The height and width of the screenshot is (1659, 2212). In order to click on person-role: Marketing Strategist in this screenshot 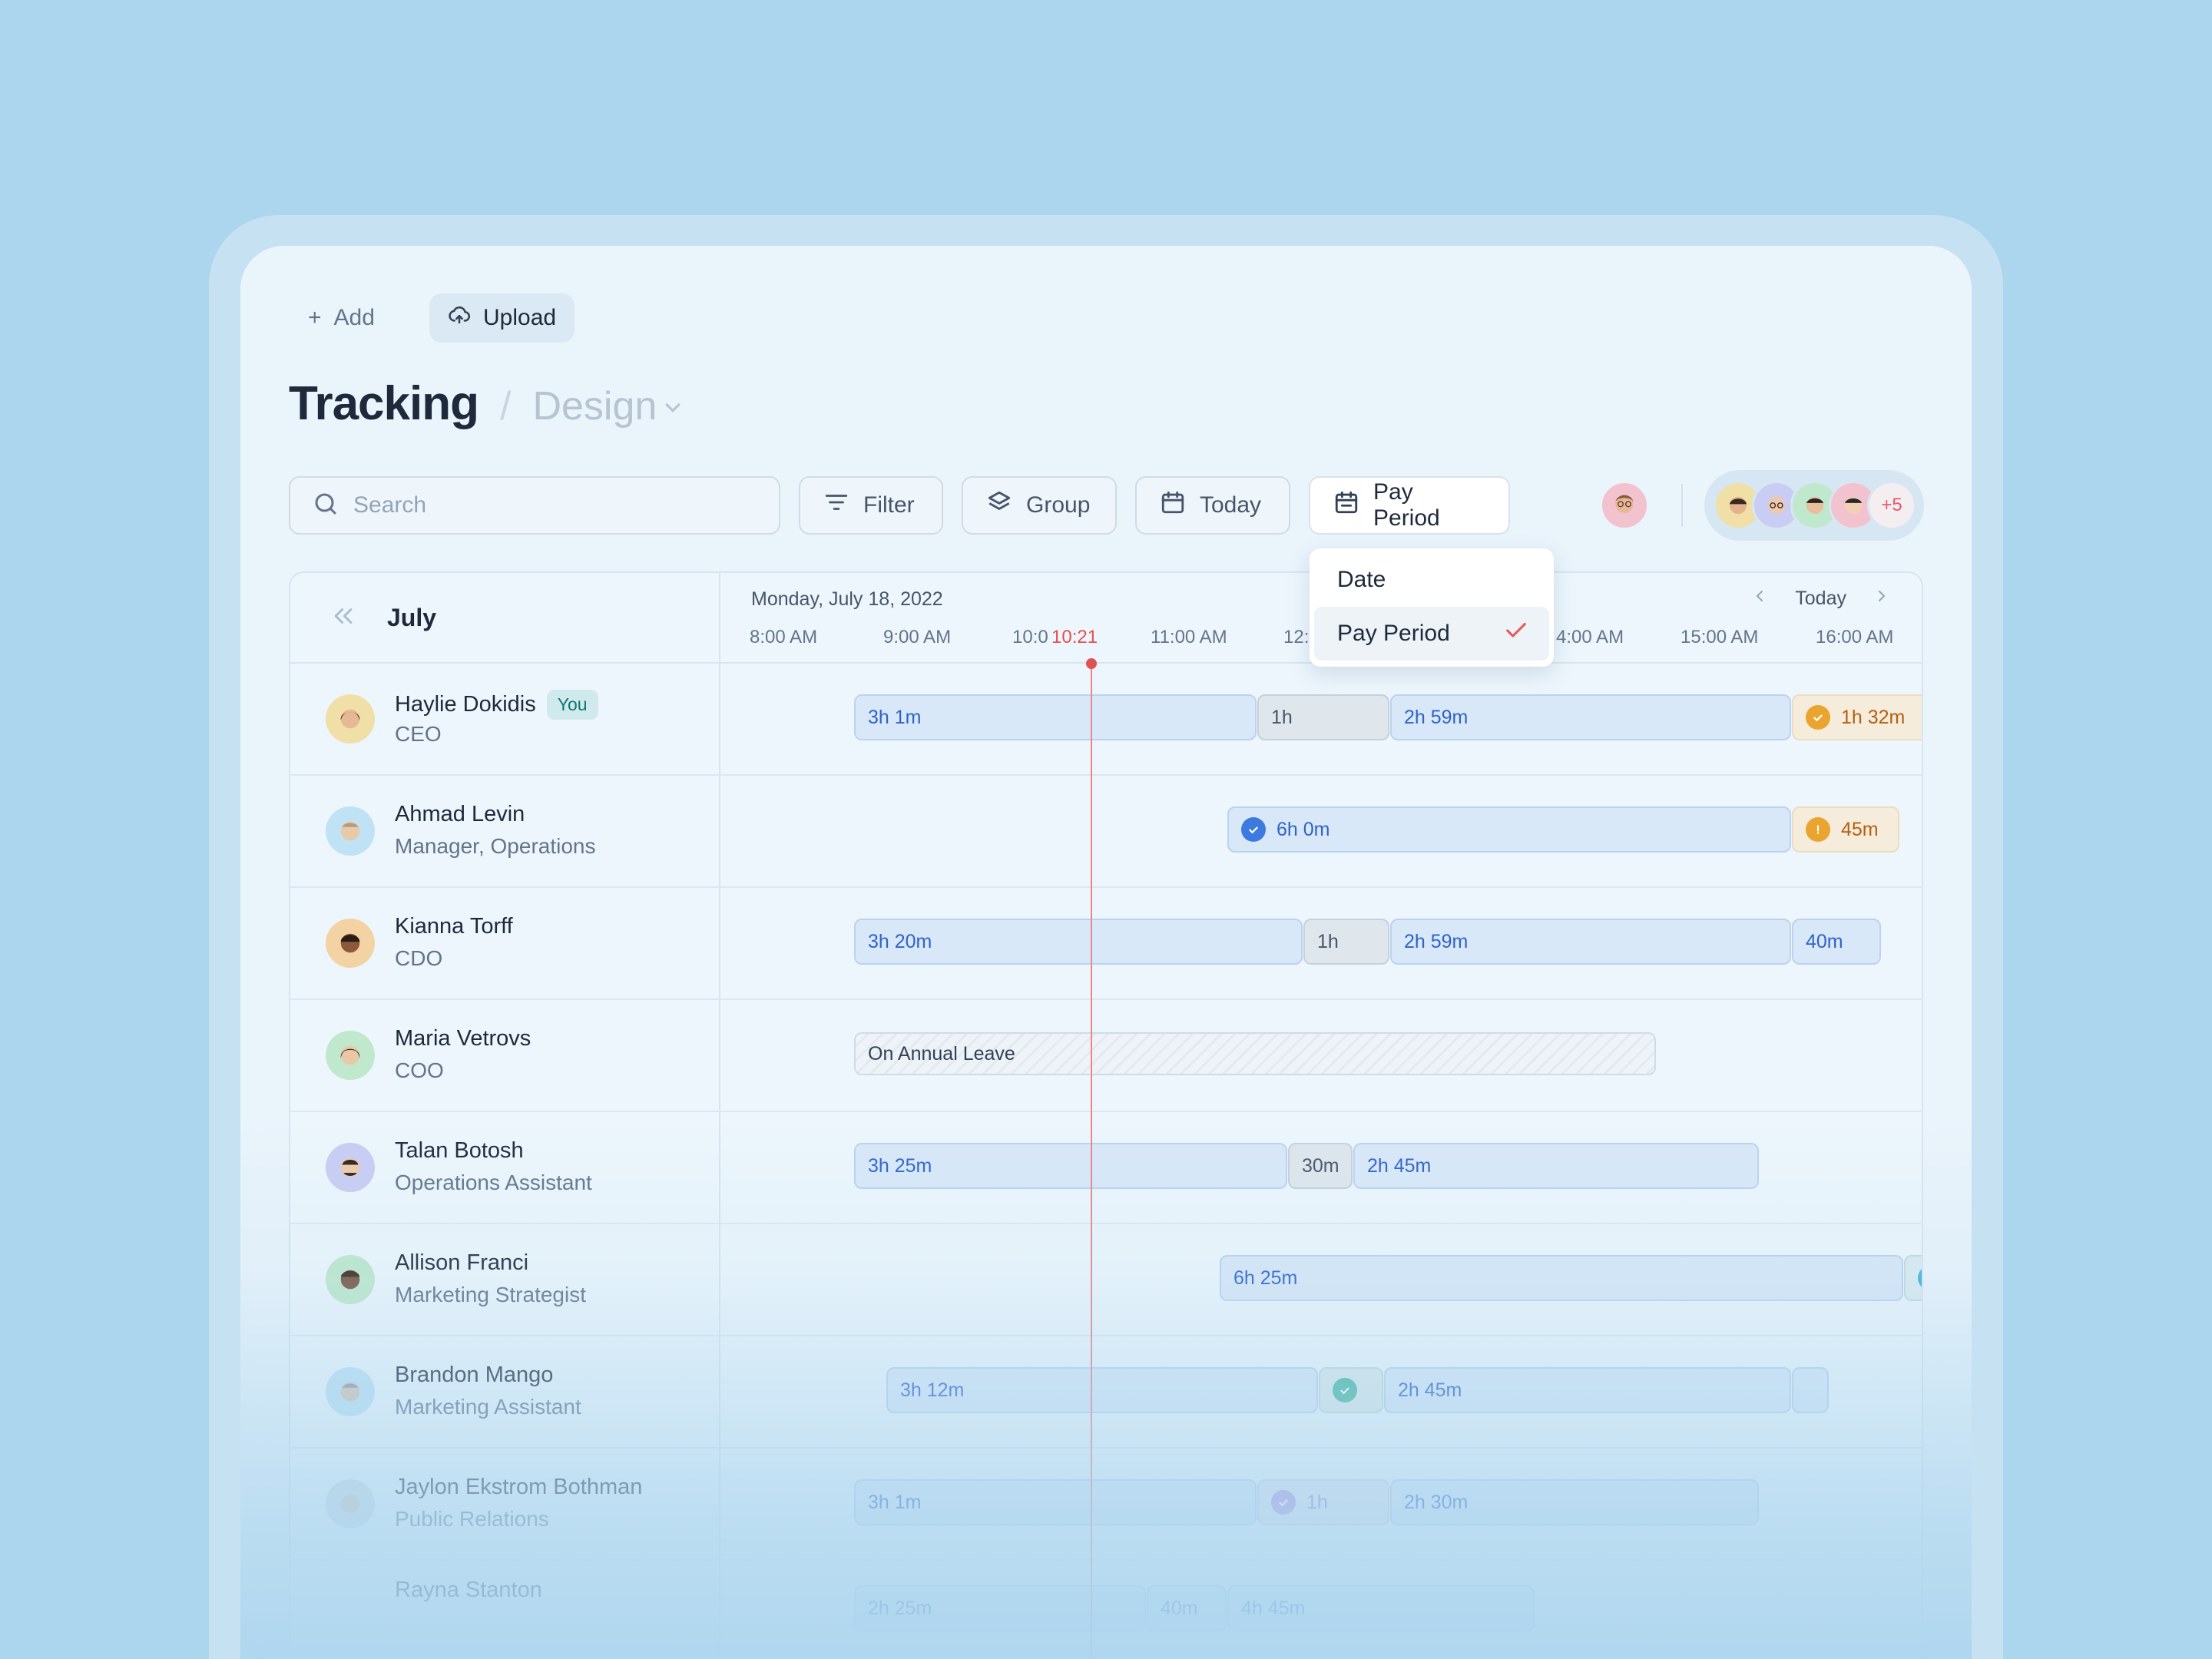, I will do `click(491, 1295)`.